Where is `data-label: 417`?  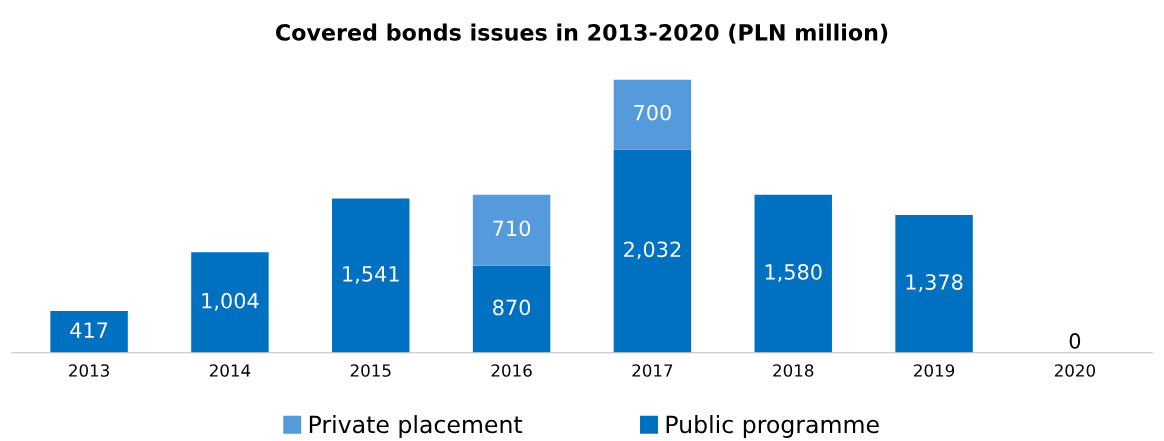 data-label: 417 is located at coordinates (89, 330).